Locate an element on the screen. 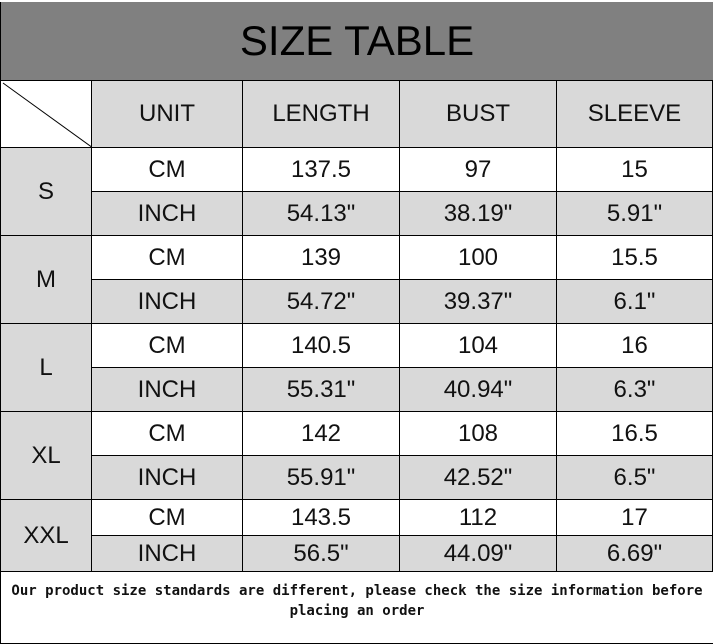  value-cell: 15 is located at coordinates (635, 170).